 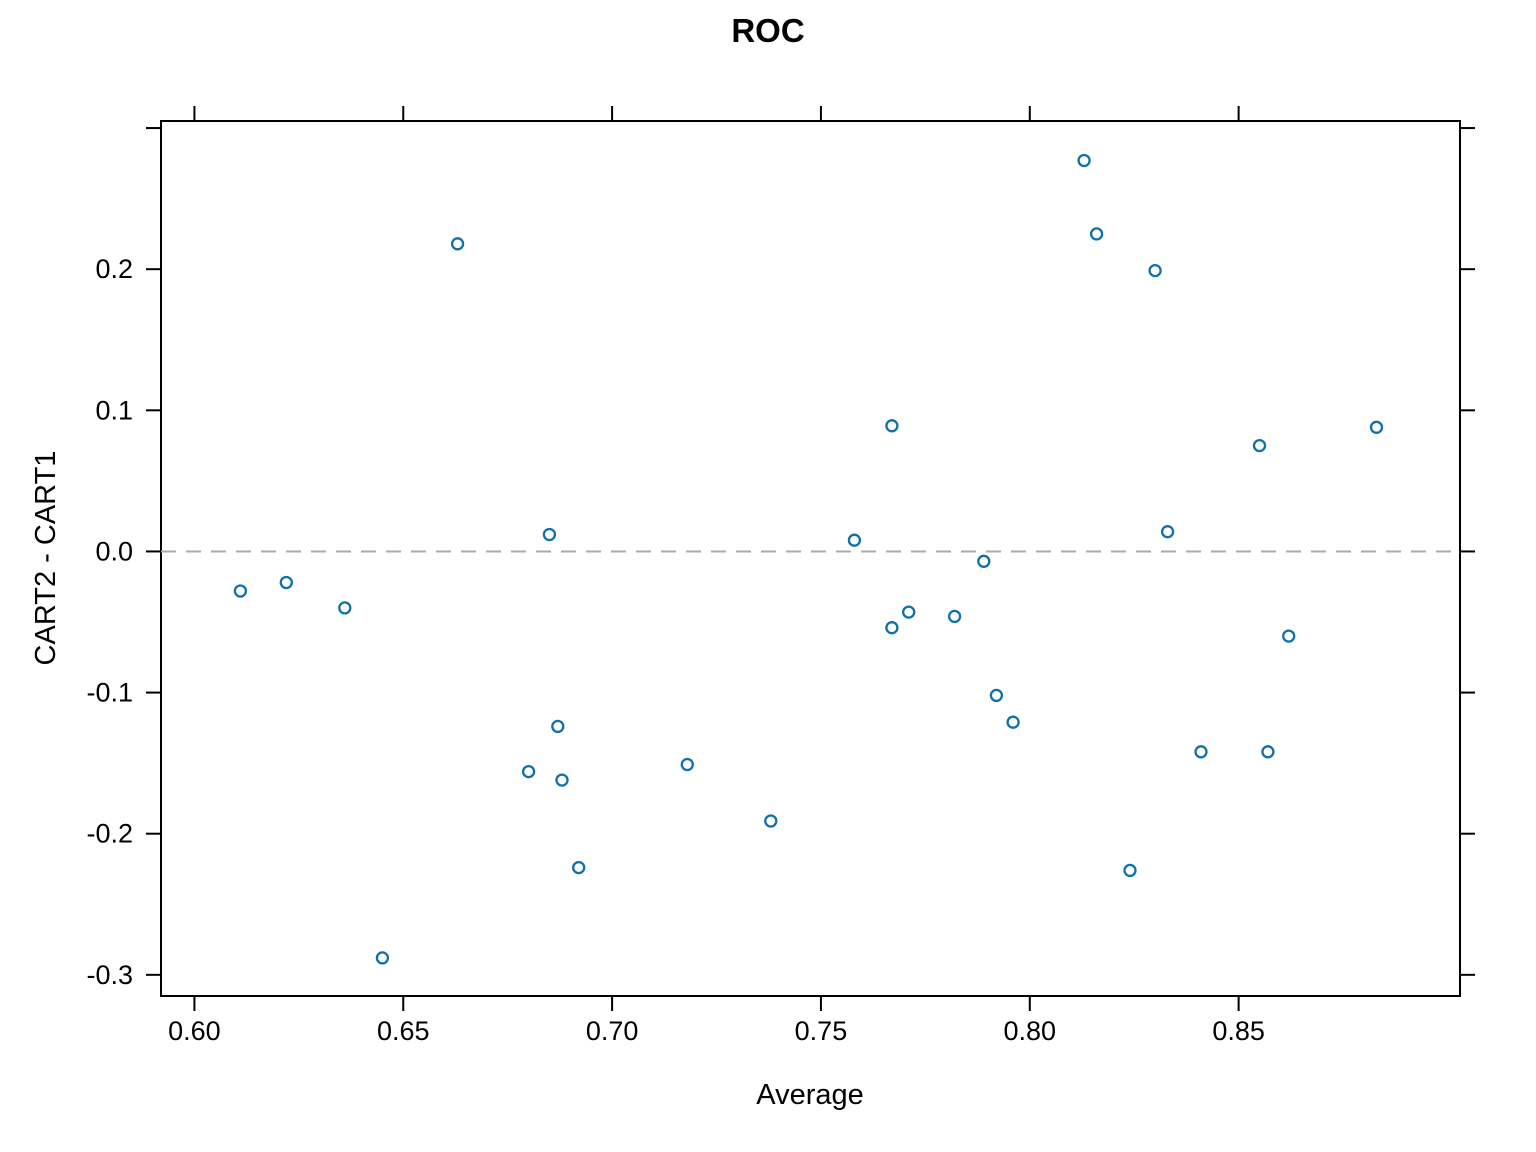 What do you see at coordinates (194, 1031) in the screenshot?
I see `x-tick-label: 0.60` at bounding box center [194, 1031].